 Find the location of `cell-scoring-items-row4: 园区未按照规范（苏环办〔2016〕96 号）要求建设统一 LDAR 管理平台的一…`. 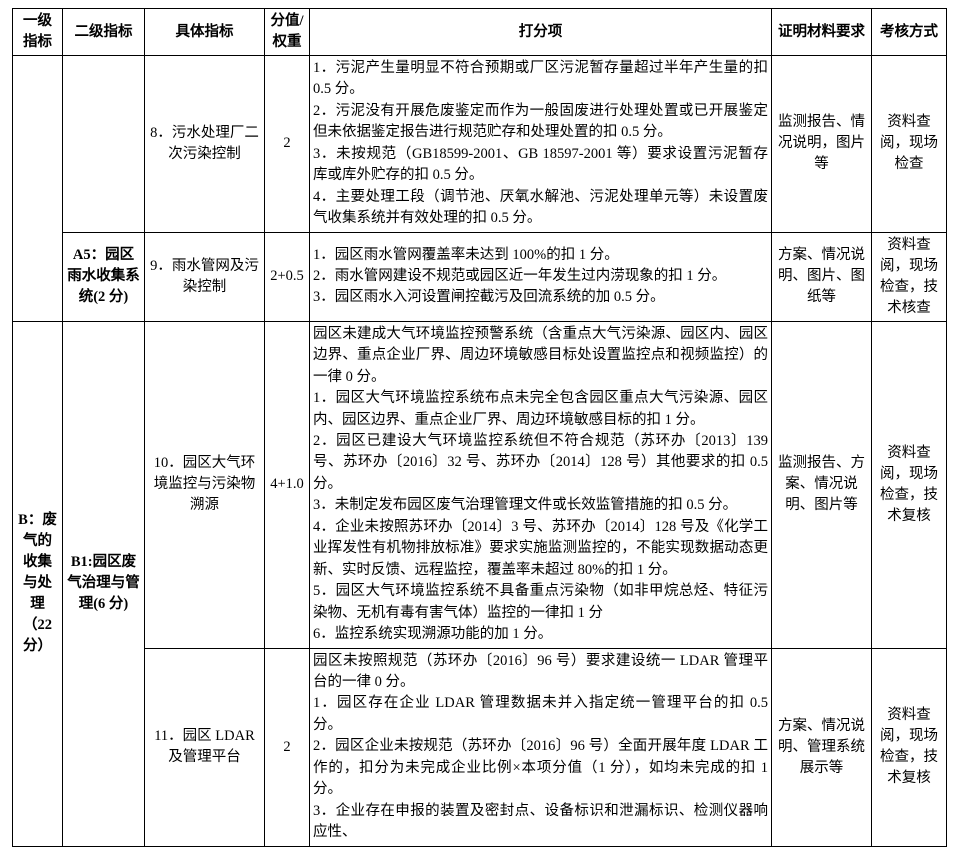

cell-scoring-items-row4: 园区未按照规范（苏环办〔2016〕96 号）要求建设统一 LDAR 管理平台的一… is located at coordinates (540, 747).